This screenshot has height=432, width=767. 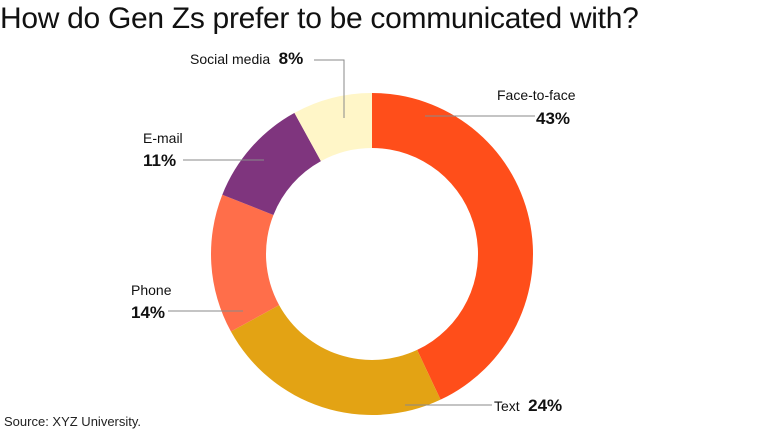 I want to click on slice-label-group-text: Text 24%, so click(x=528, y=405).